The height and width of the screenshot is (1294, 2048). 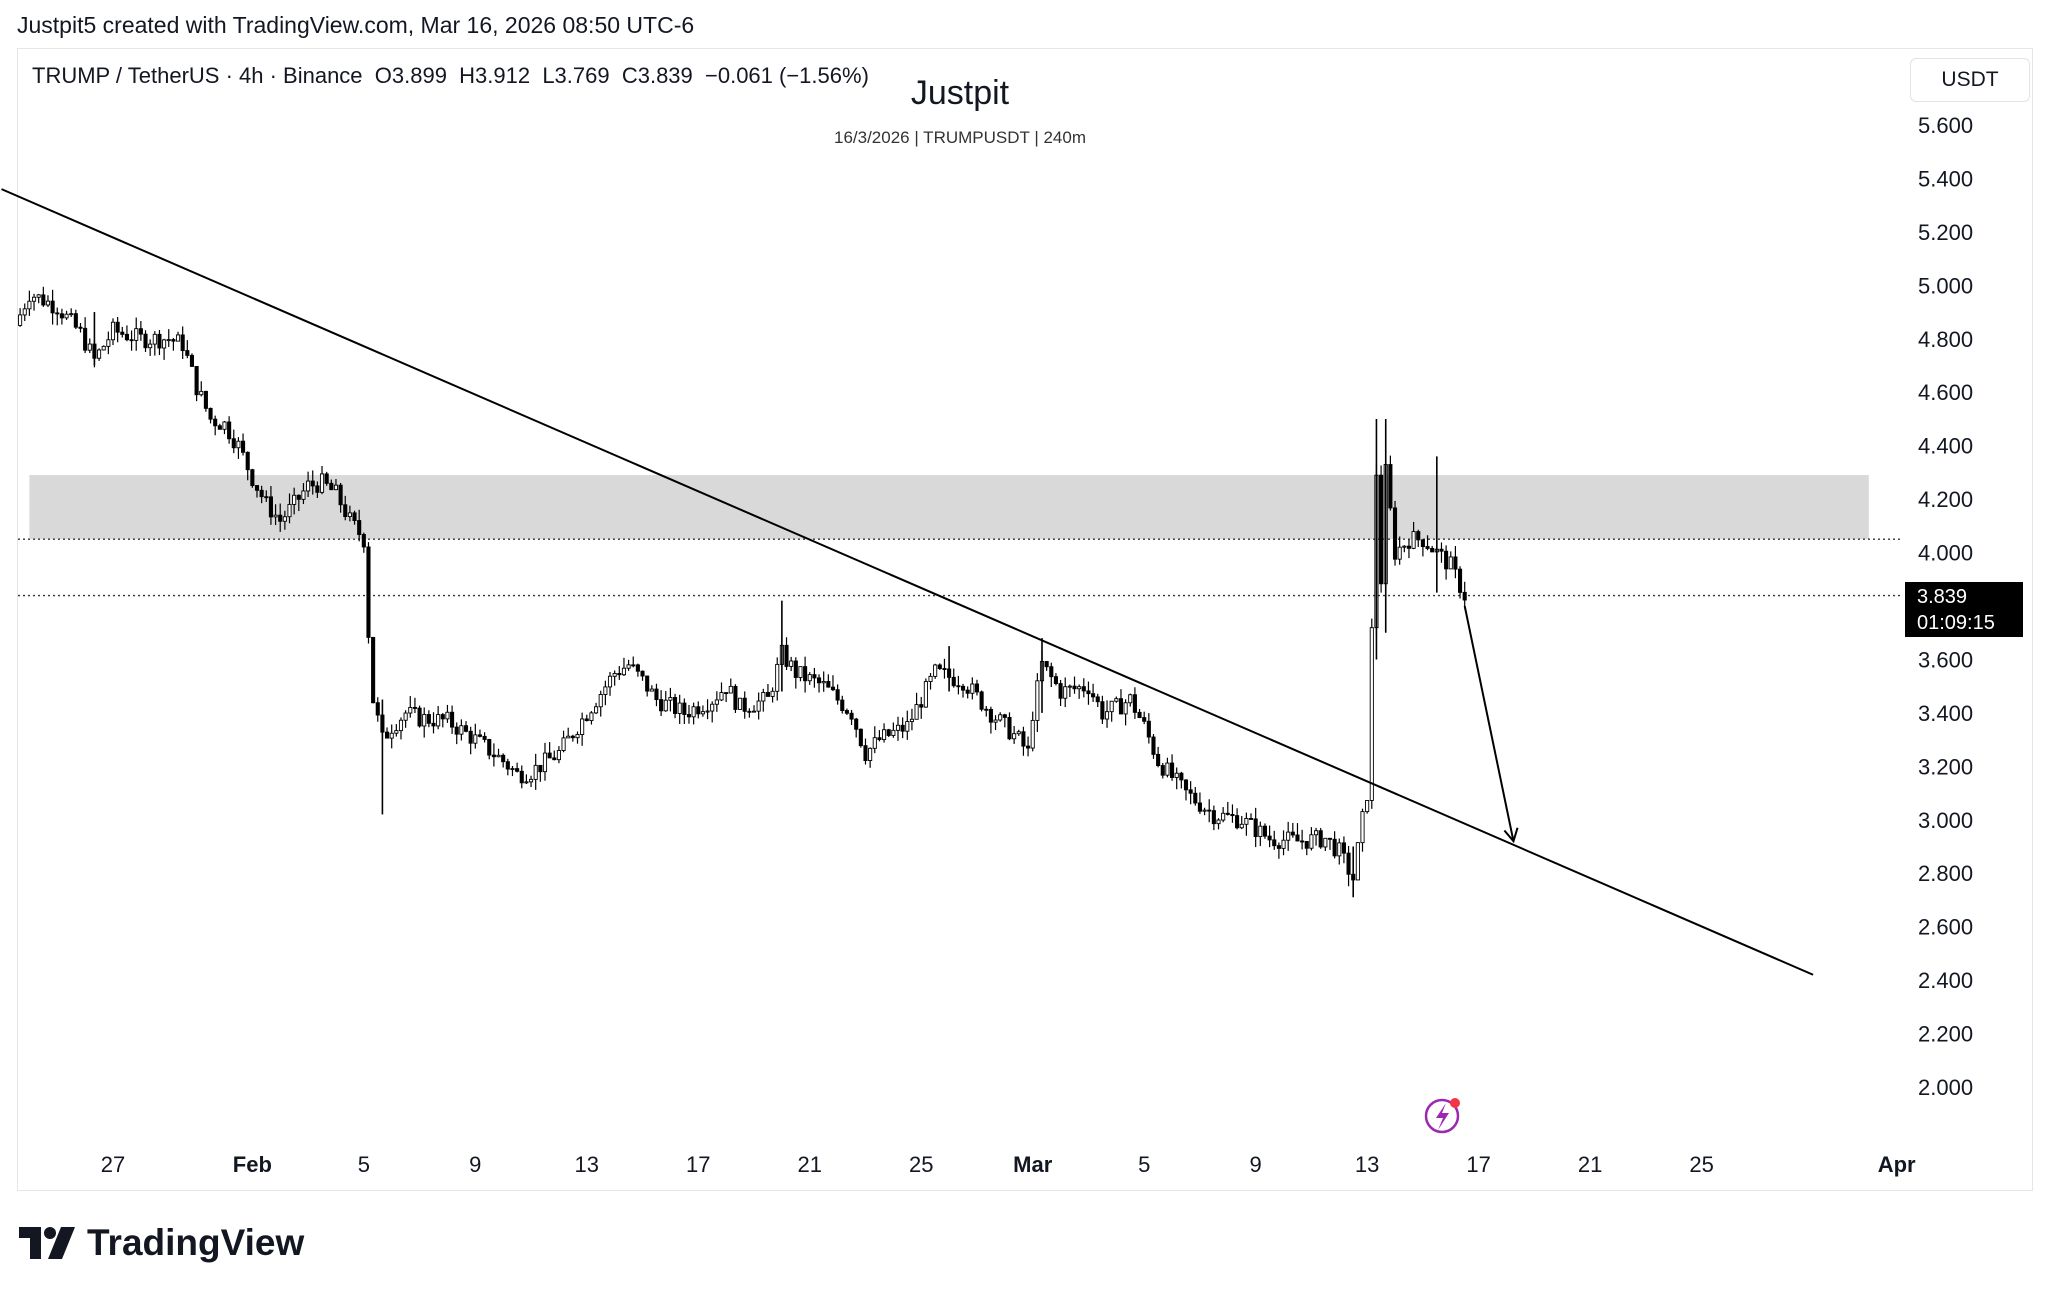 What do you see at coordinates (1970, 80) in the screenshot?
I see `currency-selector: USDT` at bounding box center [1970, 80].